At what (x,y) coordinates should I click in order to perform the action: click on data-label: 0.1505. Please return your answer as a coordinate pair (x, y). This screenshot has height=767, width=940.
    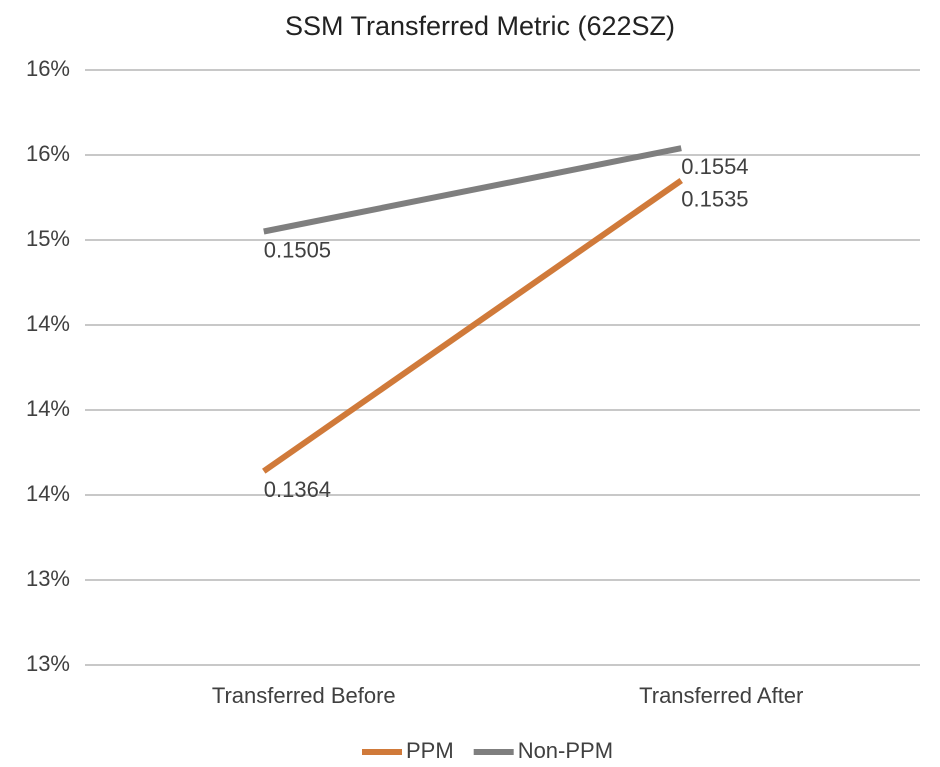
    Looking at the image, I should click on (297, 249).